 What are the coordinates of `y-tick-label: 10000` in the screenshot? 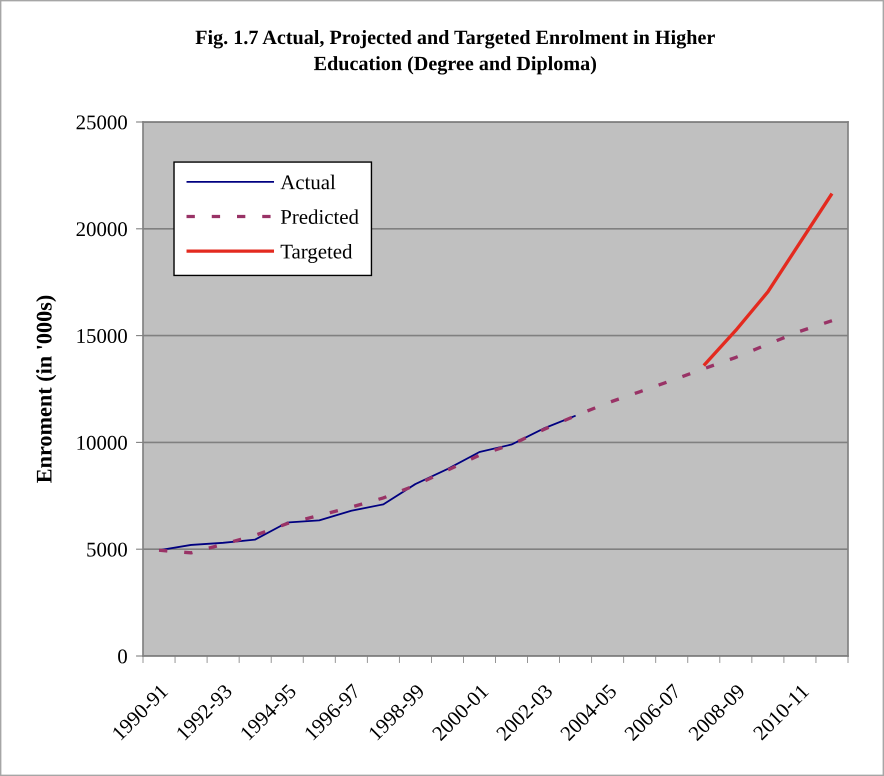 It's located at (102, 443).